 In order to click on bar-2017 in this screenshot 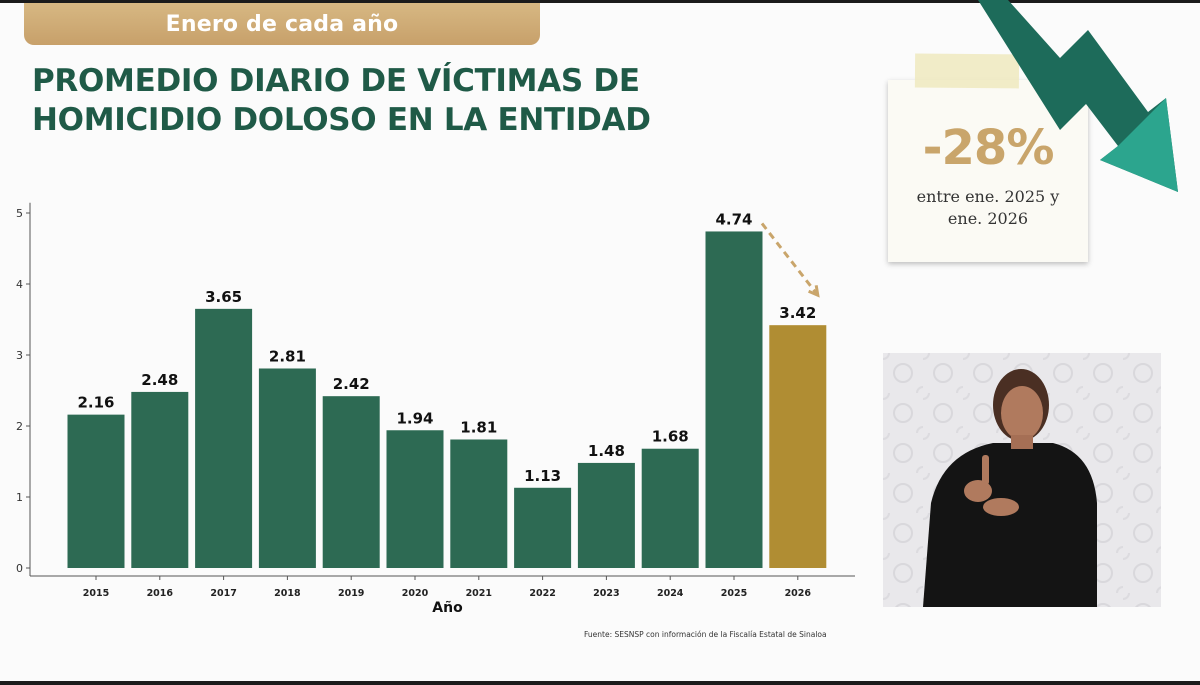, I will do `click(224, 438)`.